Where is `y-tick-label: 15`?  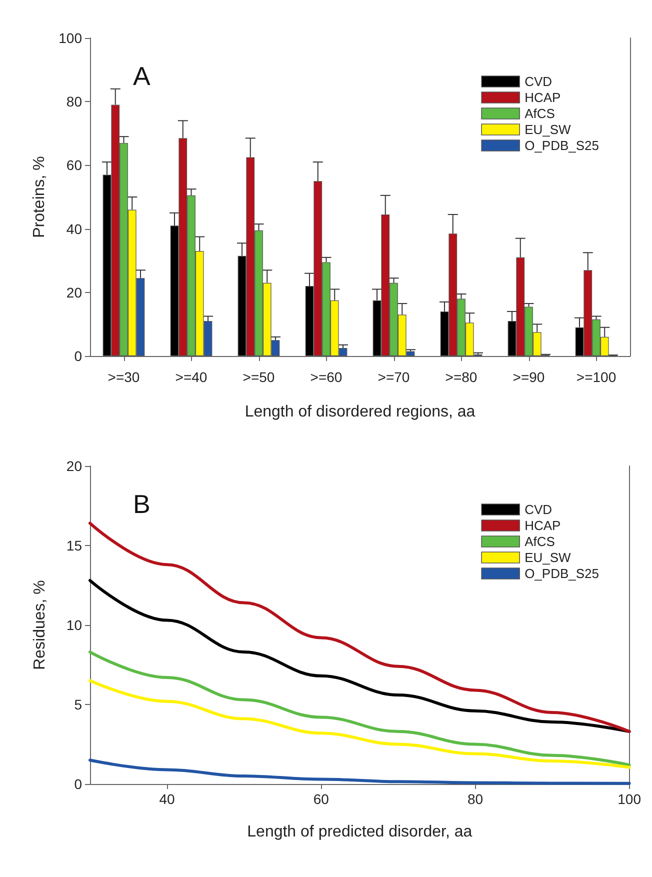
y-tick-label: 15 is located at coordinates (74, 546).